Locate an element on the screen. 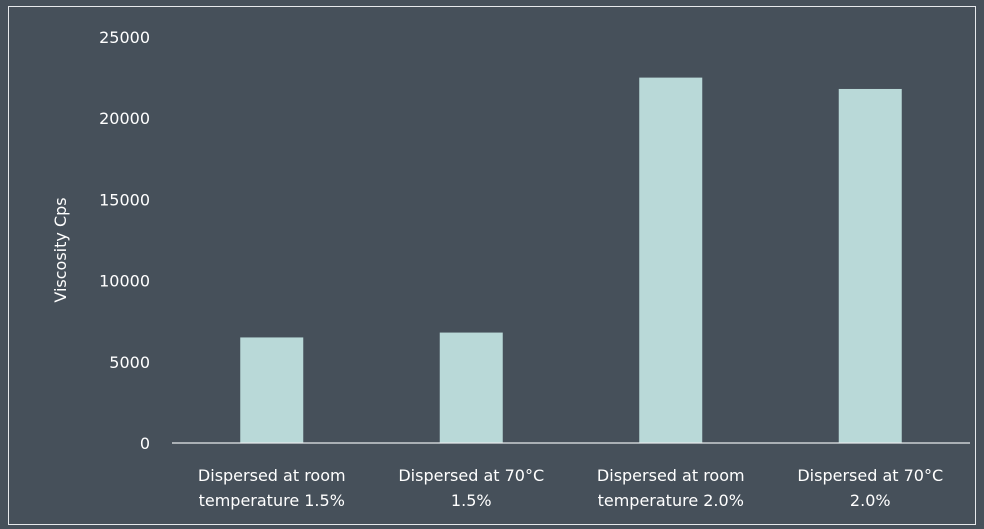 The height and width of the screenshot is (529, 984). y-tick-label: 15000 is located at coordinates (124, 199).